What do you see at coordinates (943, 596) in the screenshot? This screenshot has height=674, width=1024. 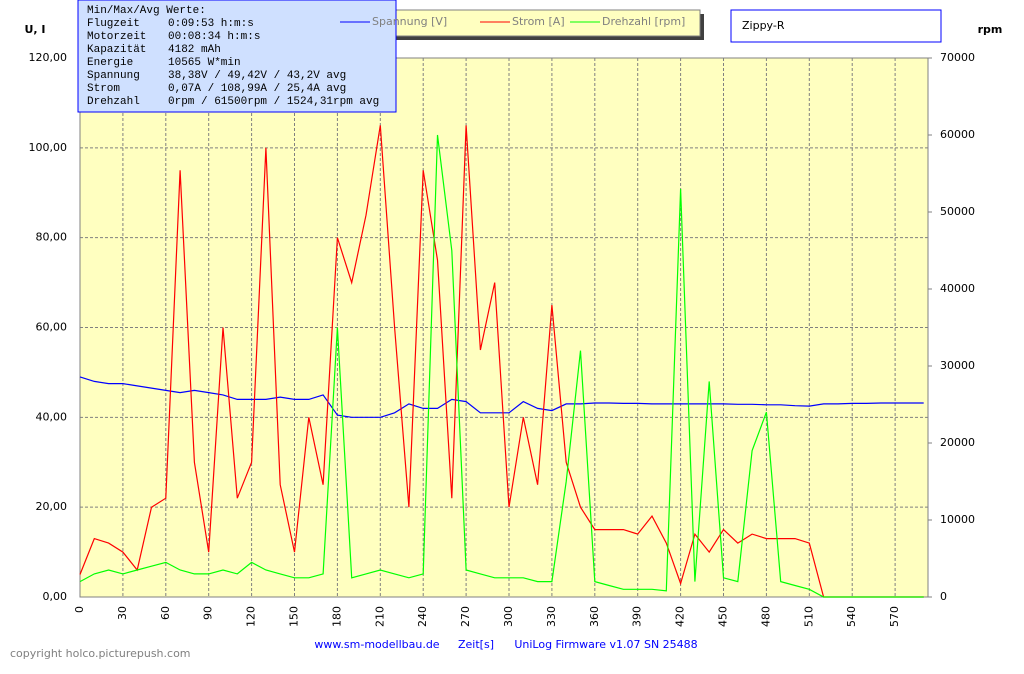 I see `y2-tick-label: 0` at bounding box center [943, 596].